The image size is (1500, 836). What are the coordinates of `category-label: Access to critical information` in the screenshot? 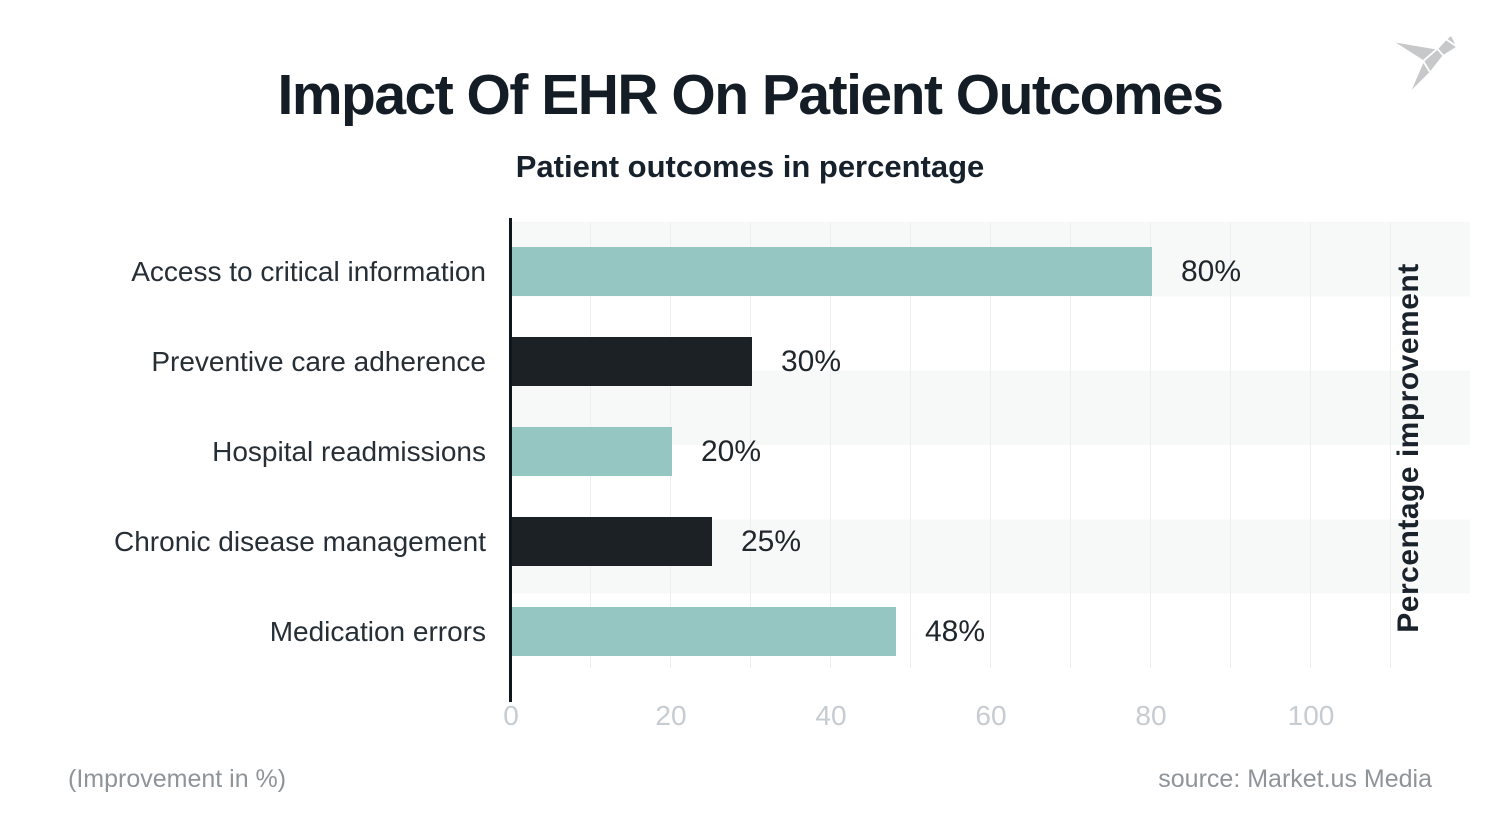 It's located at (308, 271).